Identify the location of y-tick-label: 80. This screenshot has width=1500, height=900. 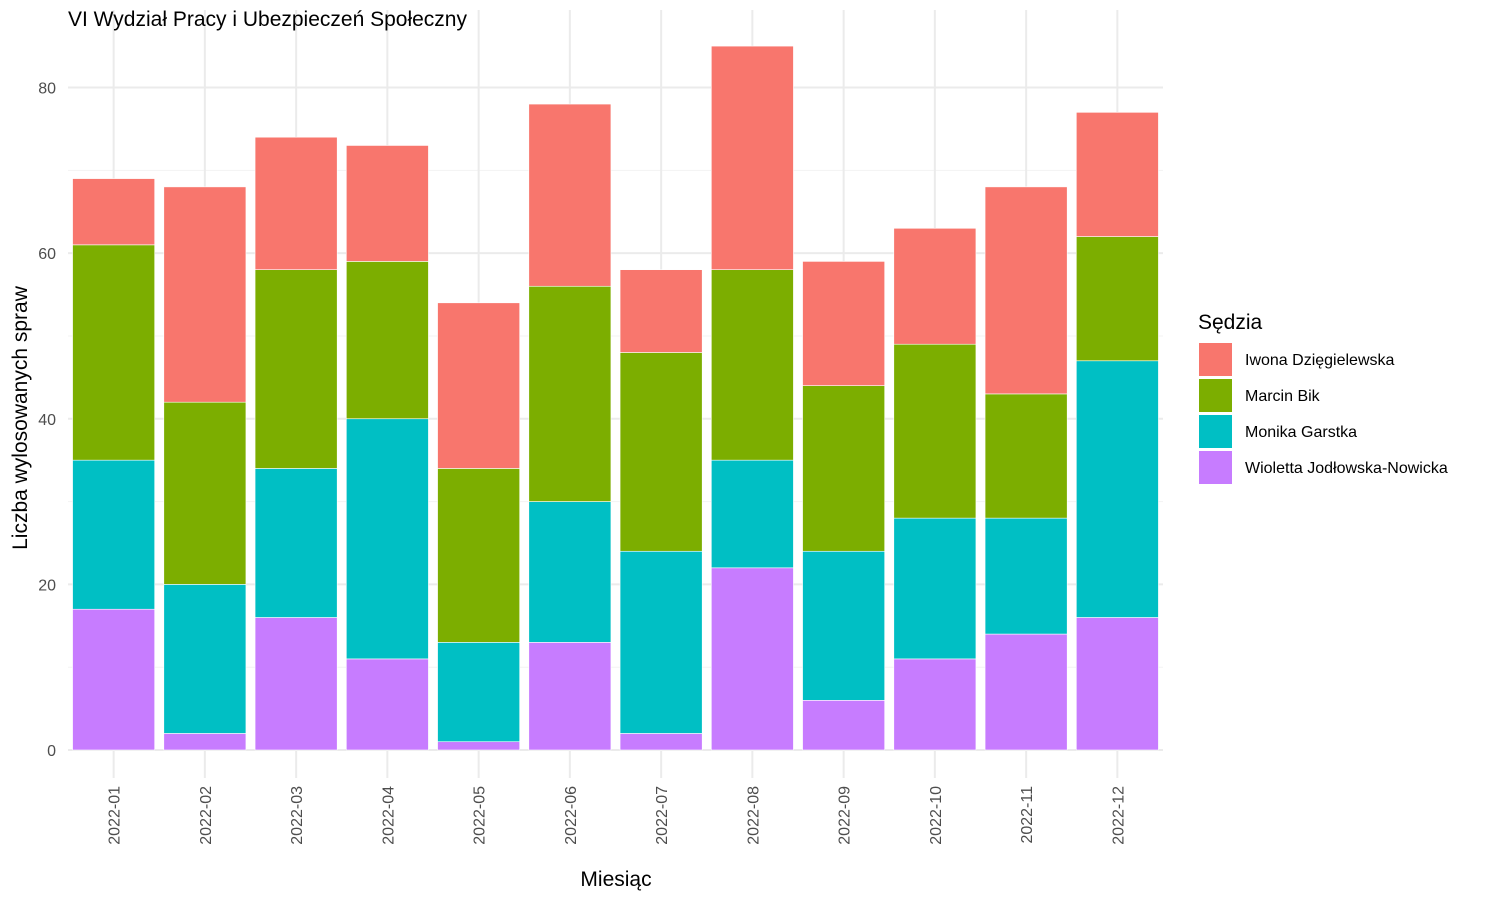
(47, 89).